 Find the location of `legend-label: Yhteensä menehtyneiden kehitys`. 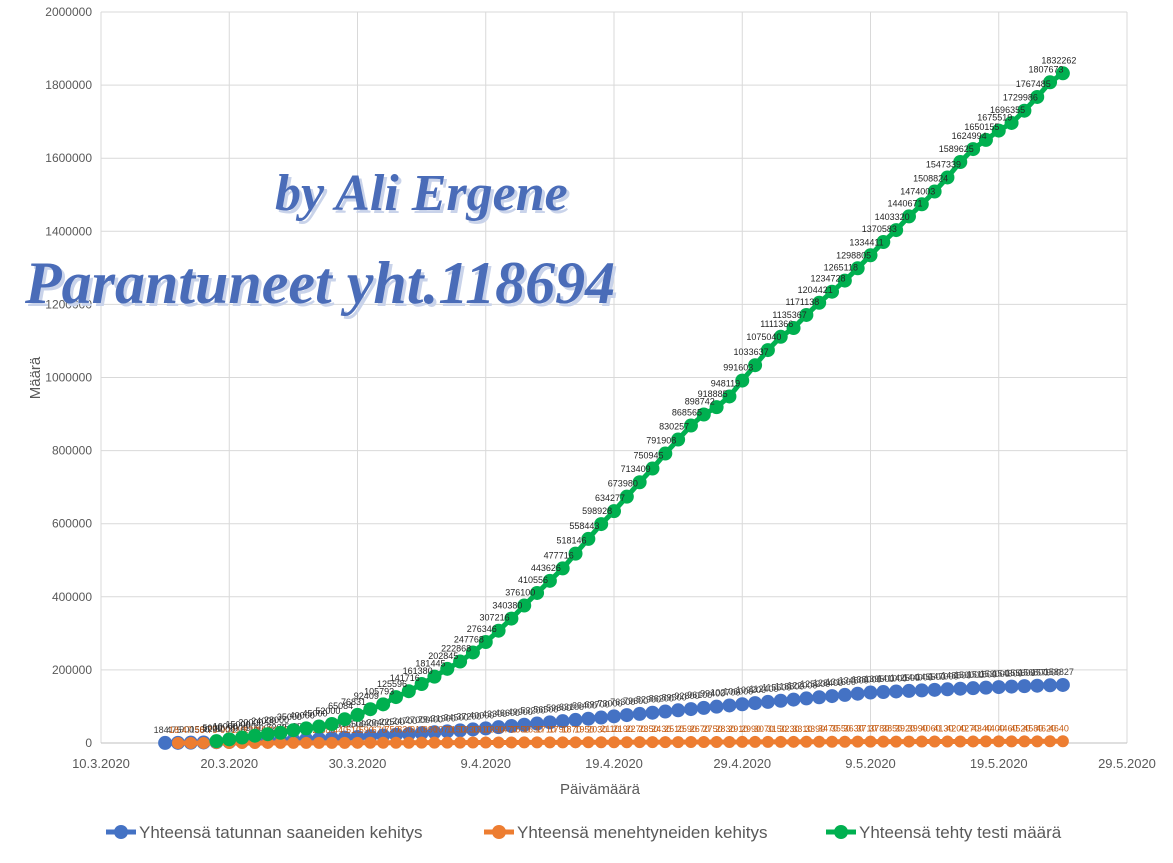

legend-label: Yhteensä menehtyneiden kehitys is located at coordinates (642, 832).